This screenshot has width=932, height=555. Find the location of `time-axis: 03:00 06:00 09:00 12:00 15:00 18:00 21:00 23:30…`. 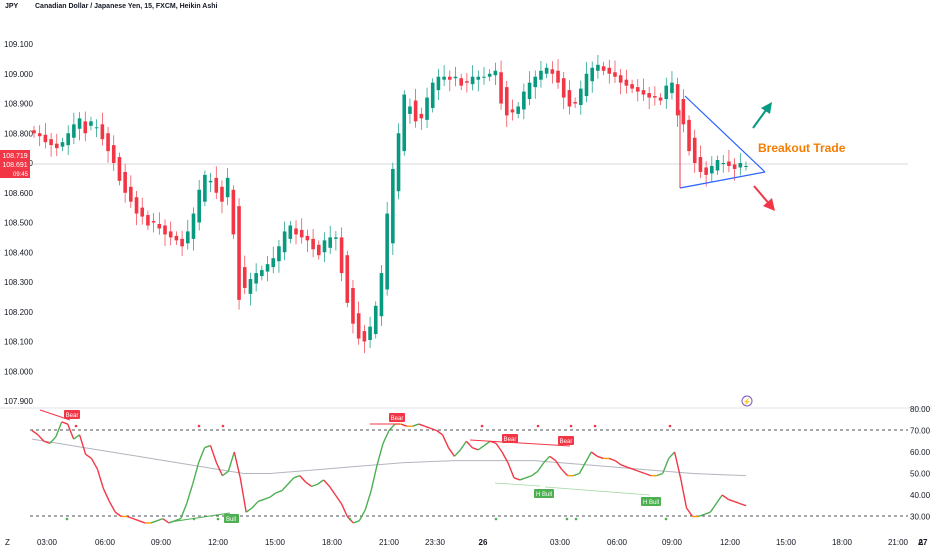

time-axis: 03:00 06:00 09:00 12:00 15:00 18:00 21:00 23:30… is located at coordinates (482, 542).